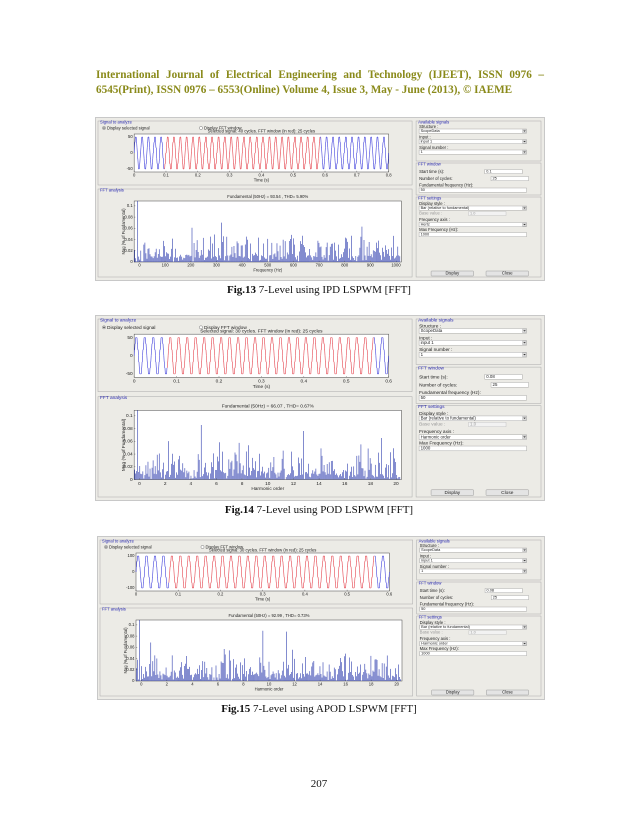 This screenshot has height=826, width=638. Describe the element at coordinates (178, 594) in the screenshot. I see `signal-xtick-label: 0.1` at that location.